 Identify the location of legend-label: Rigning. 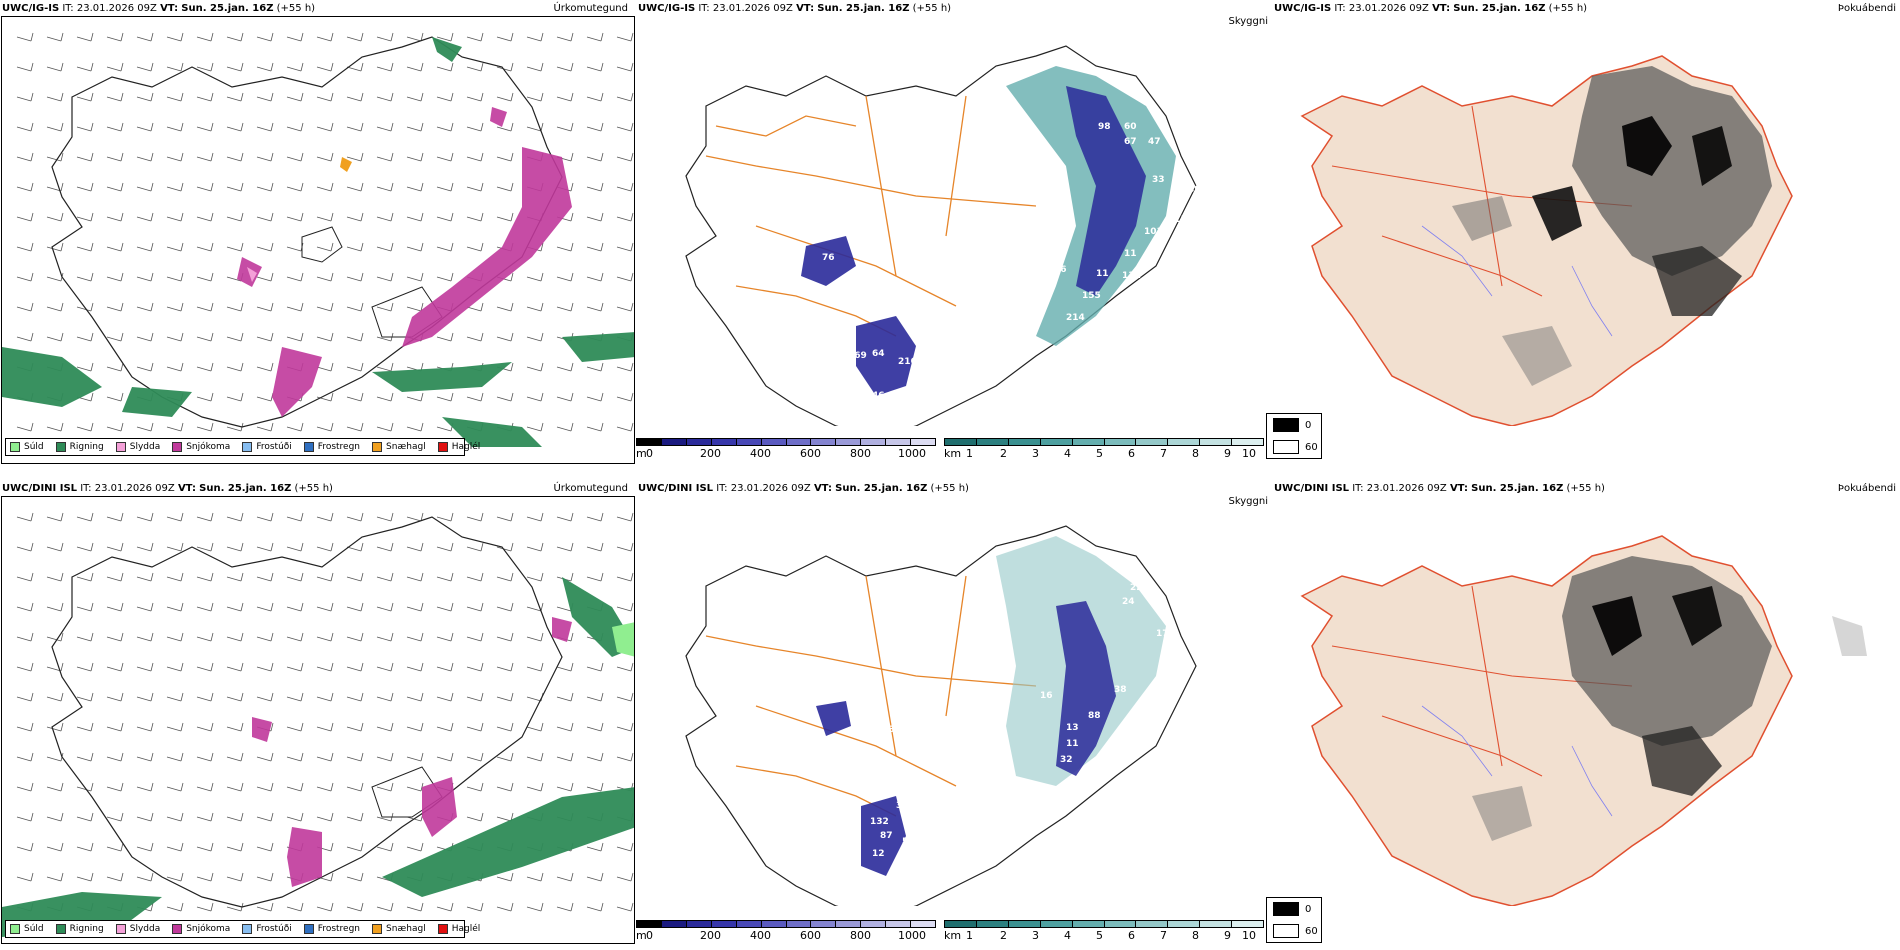
(86, 447).